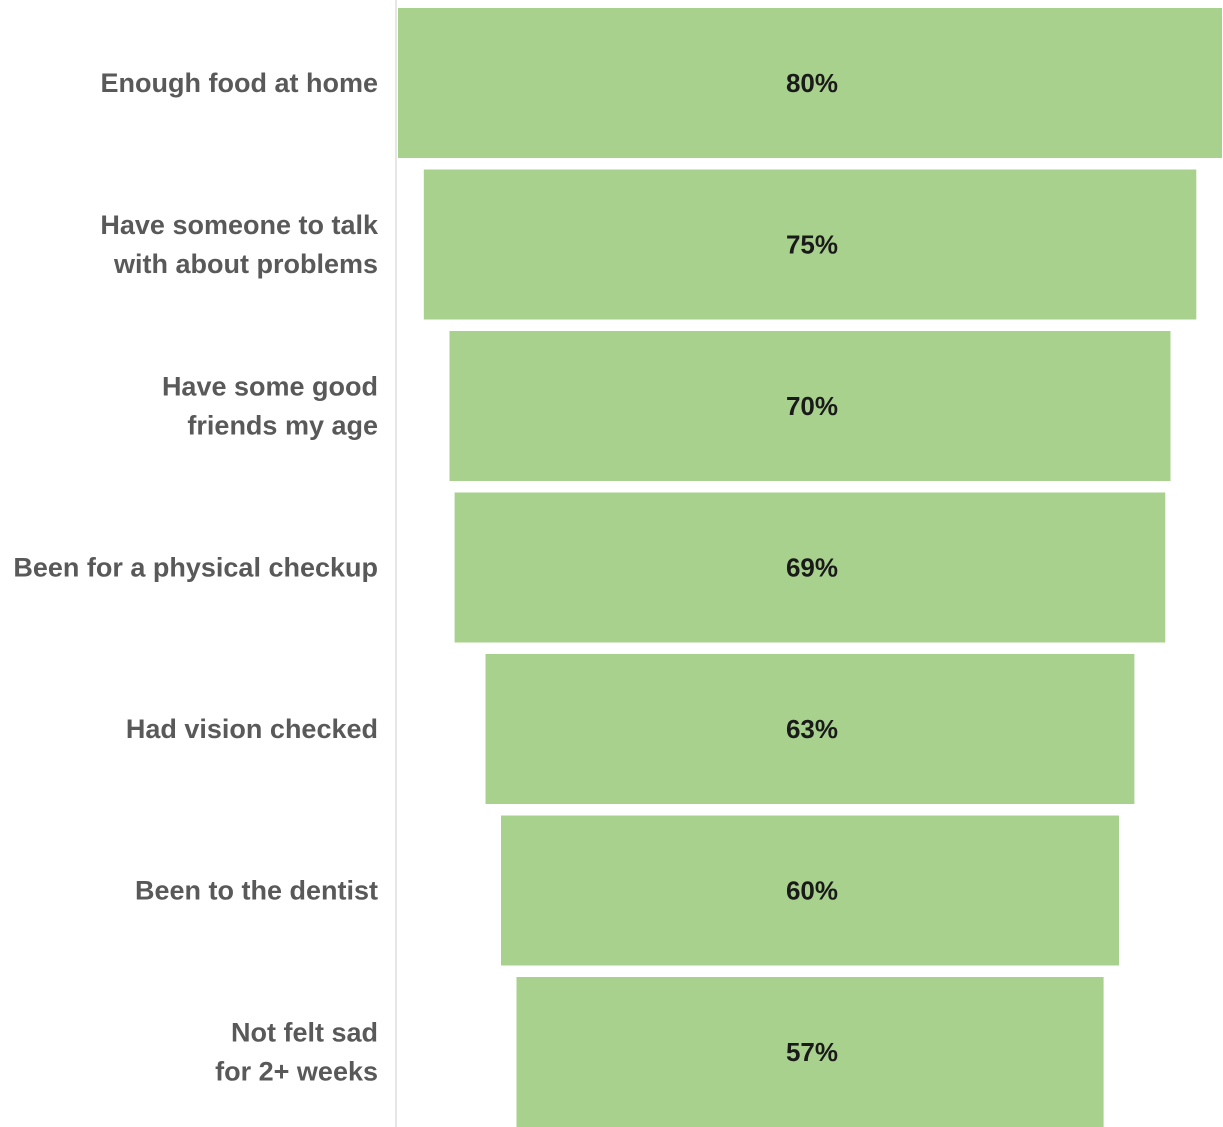  What do you see at coordinates (296, 1072) in the screenshot?
I see `category-label: for 2+ weeks` at bounding box center [296, 1072].